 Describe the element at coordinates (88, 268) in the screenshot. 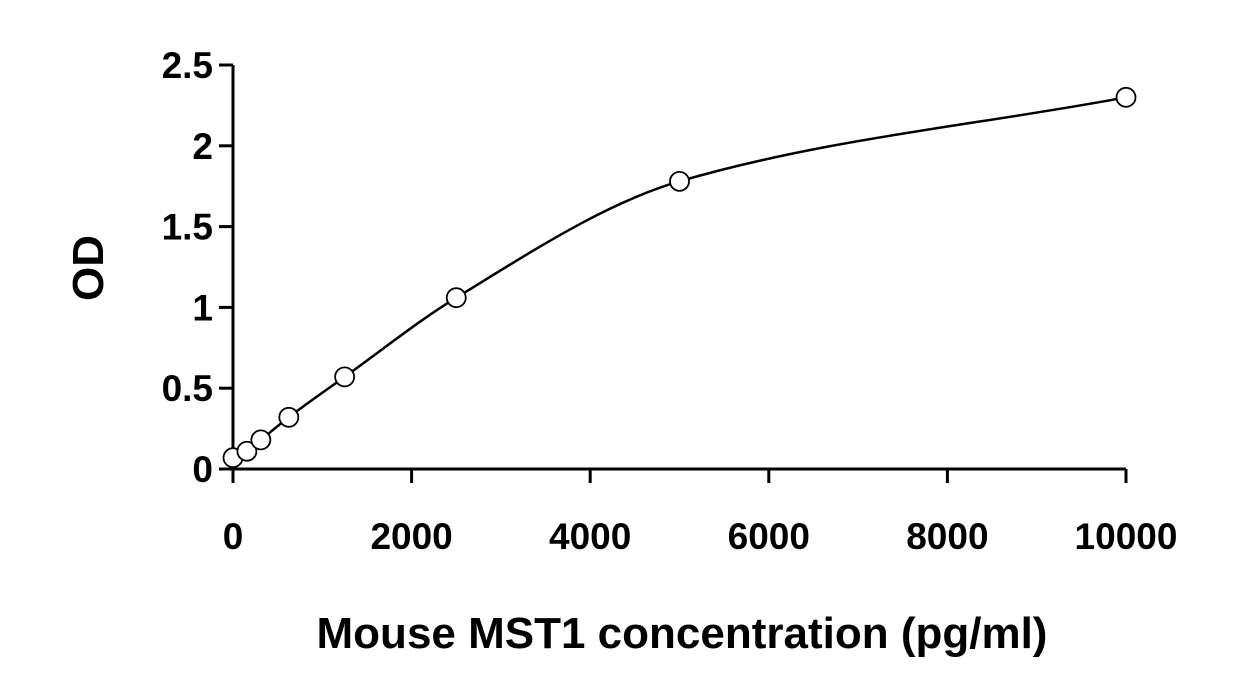

I see `y-axis-title: OD` at that location.